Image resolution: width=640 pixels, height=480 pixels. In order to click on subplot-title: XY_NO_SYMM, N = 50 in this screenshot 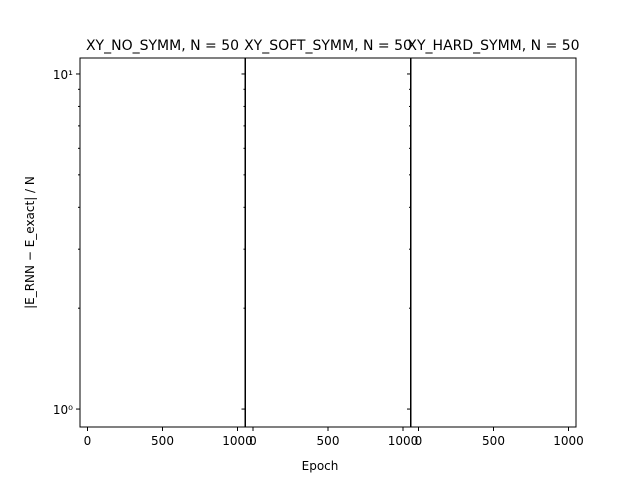, I will do `click(162, 46)`.